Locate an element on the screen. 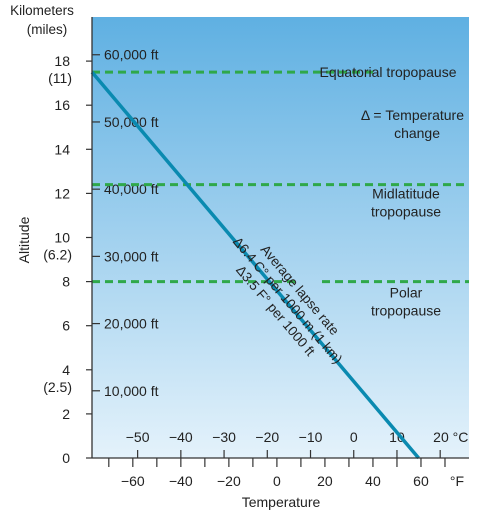 The image size is (485, 517). celsius-tick-label: −20 is located at coordinates (267, 437).